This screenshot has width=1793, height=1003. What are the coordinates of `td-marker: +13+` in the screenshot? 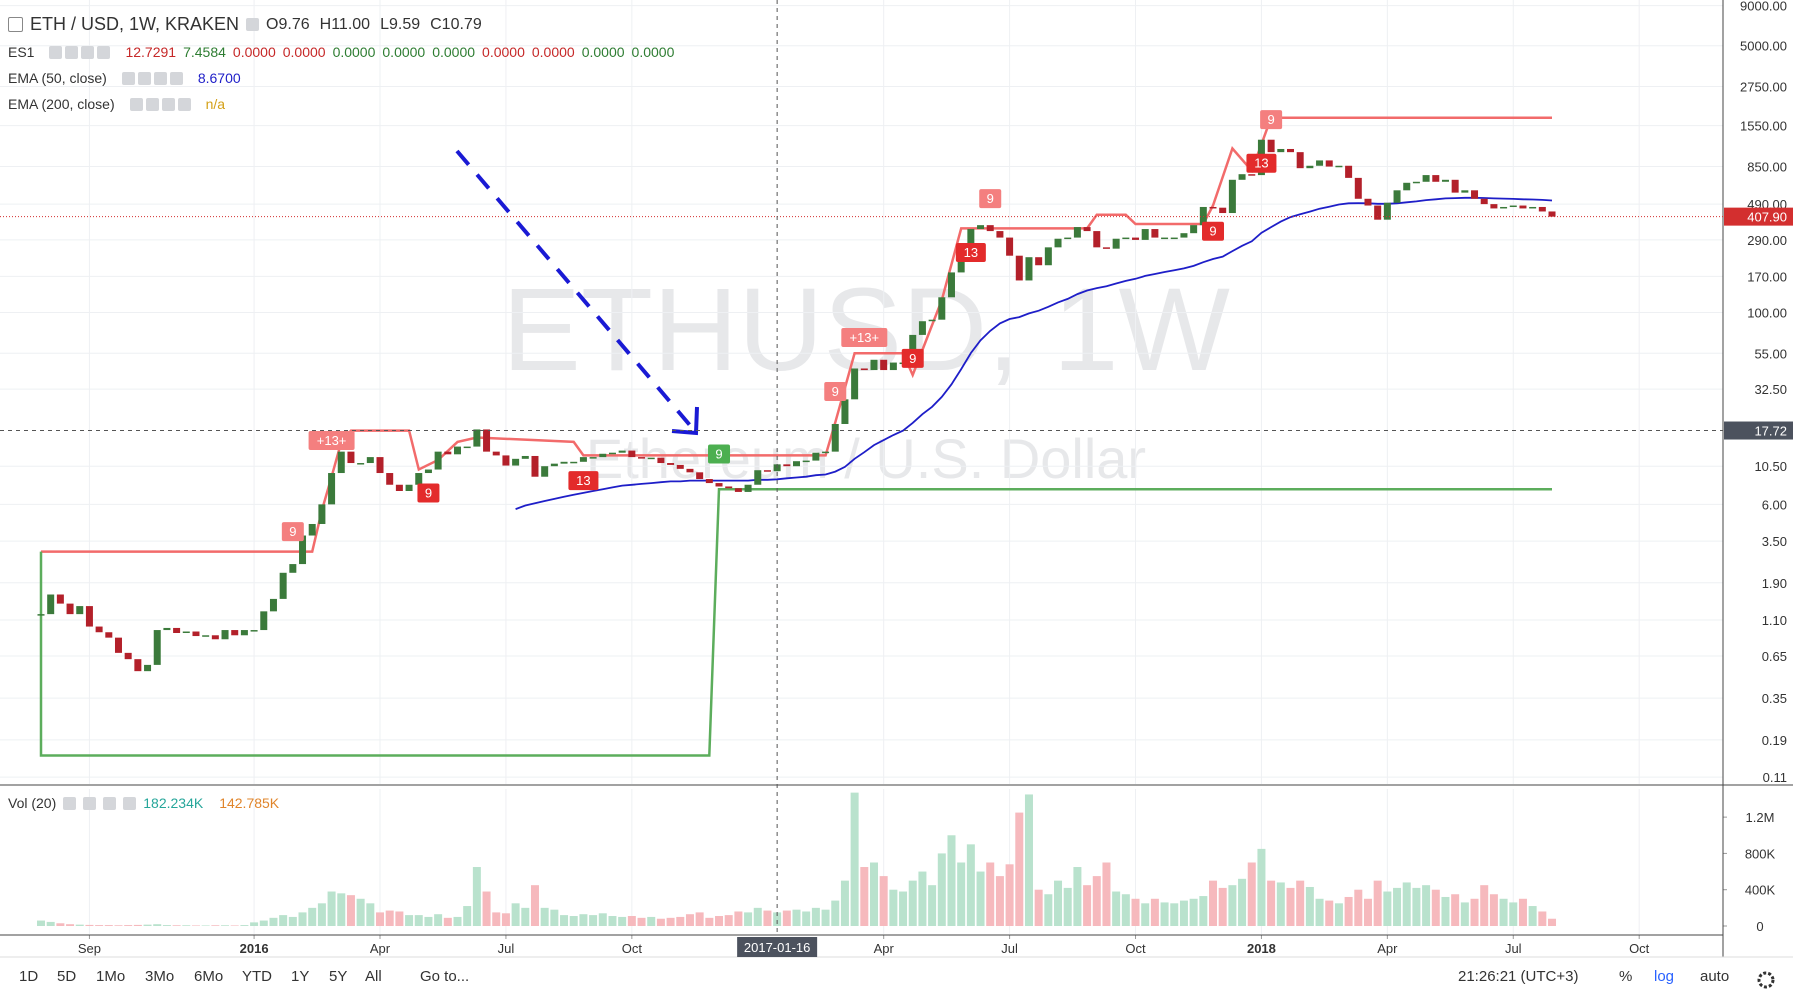 It's located at (864, 338).